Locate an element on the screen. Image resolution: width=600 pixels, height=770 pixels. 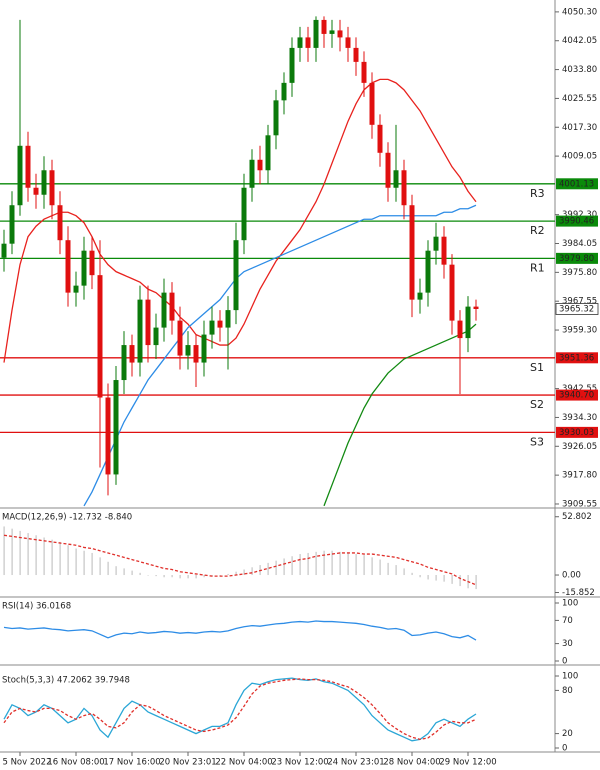
level-label: 3979.80 is located at coordinates (576, 259).